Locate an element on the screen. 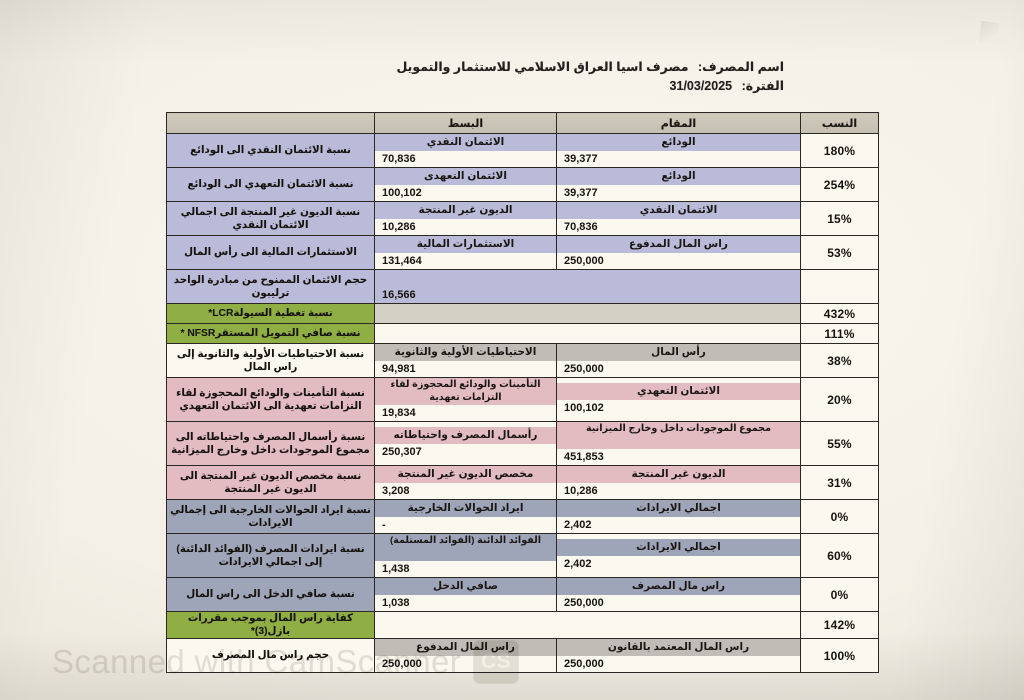 The width and height of the screenshot is (1024, 700). denominator-cell: راس المال المعتمد بالقانون 250,000 is located at coordinates (678, 655).